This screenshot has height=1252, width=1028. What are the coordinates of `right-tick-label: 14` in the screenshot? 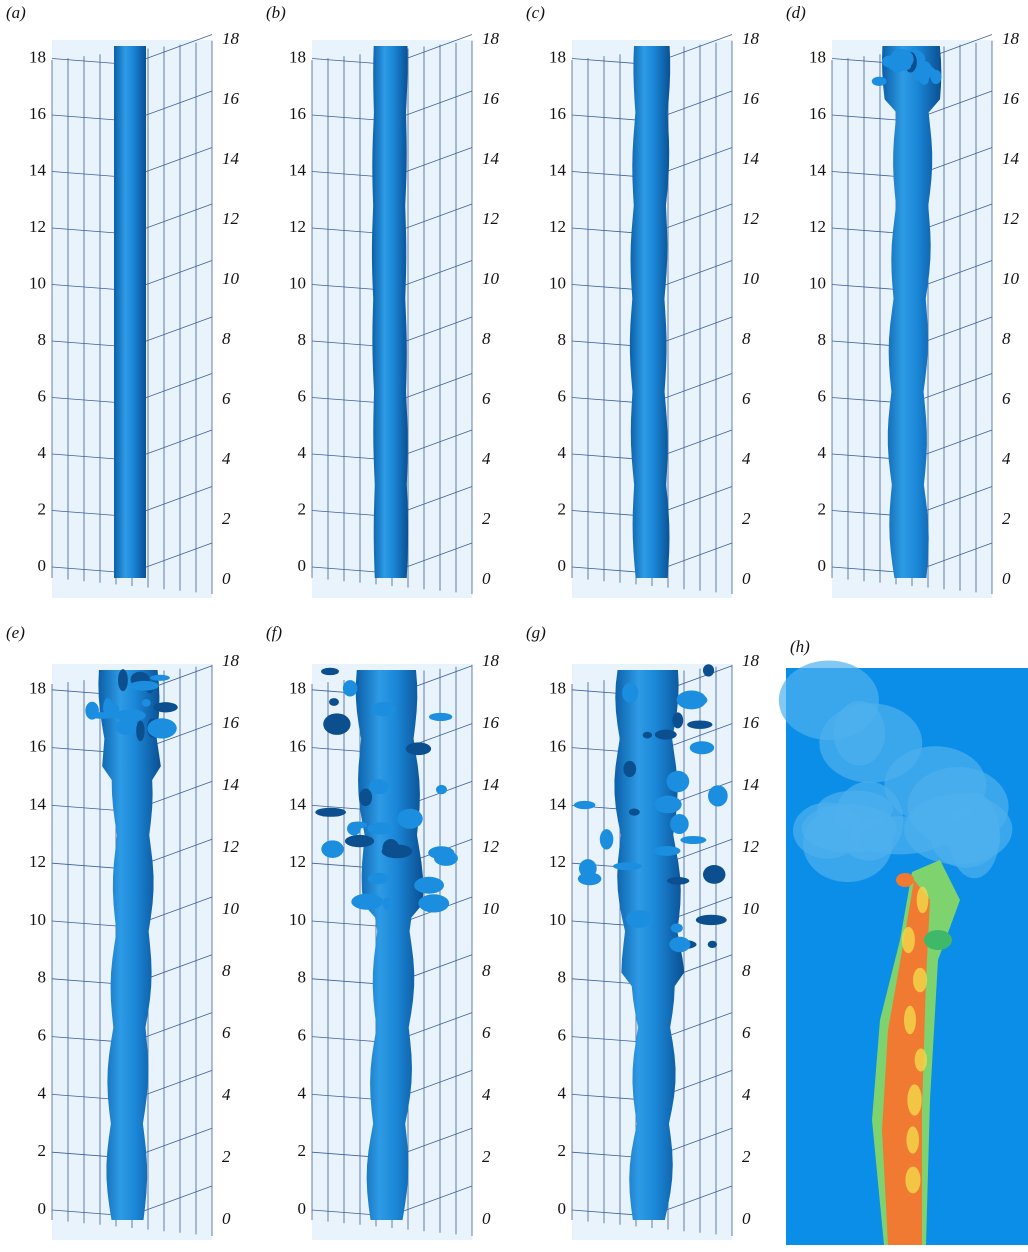 It's located at (491, 784).